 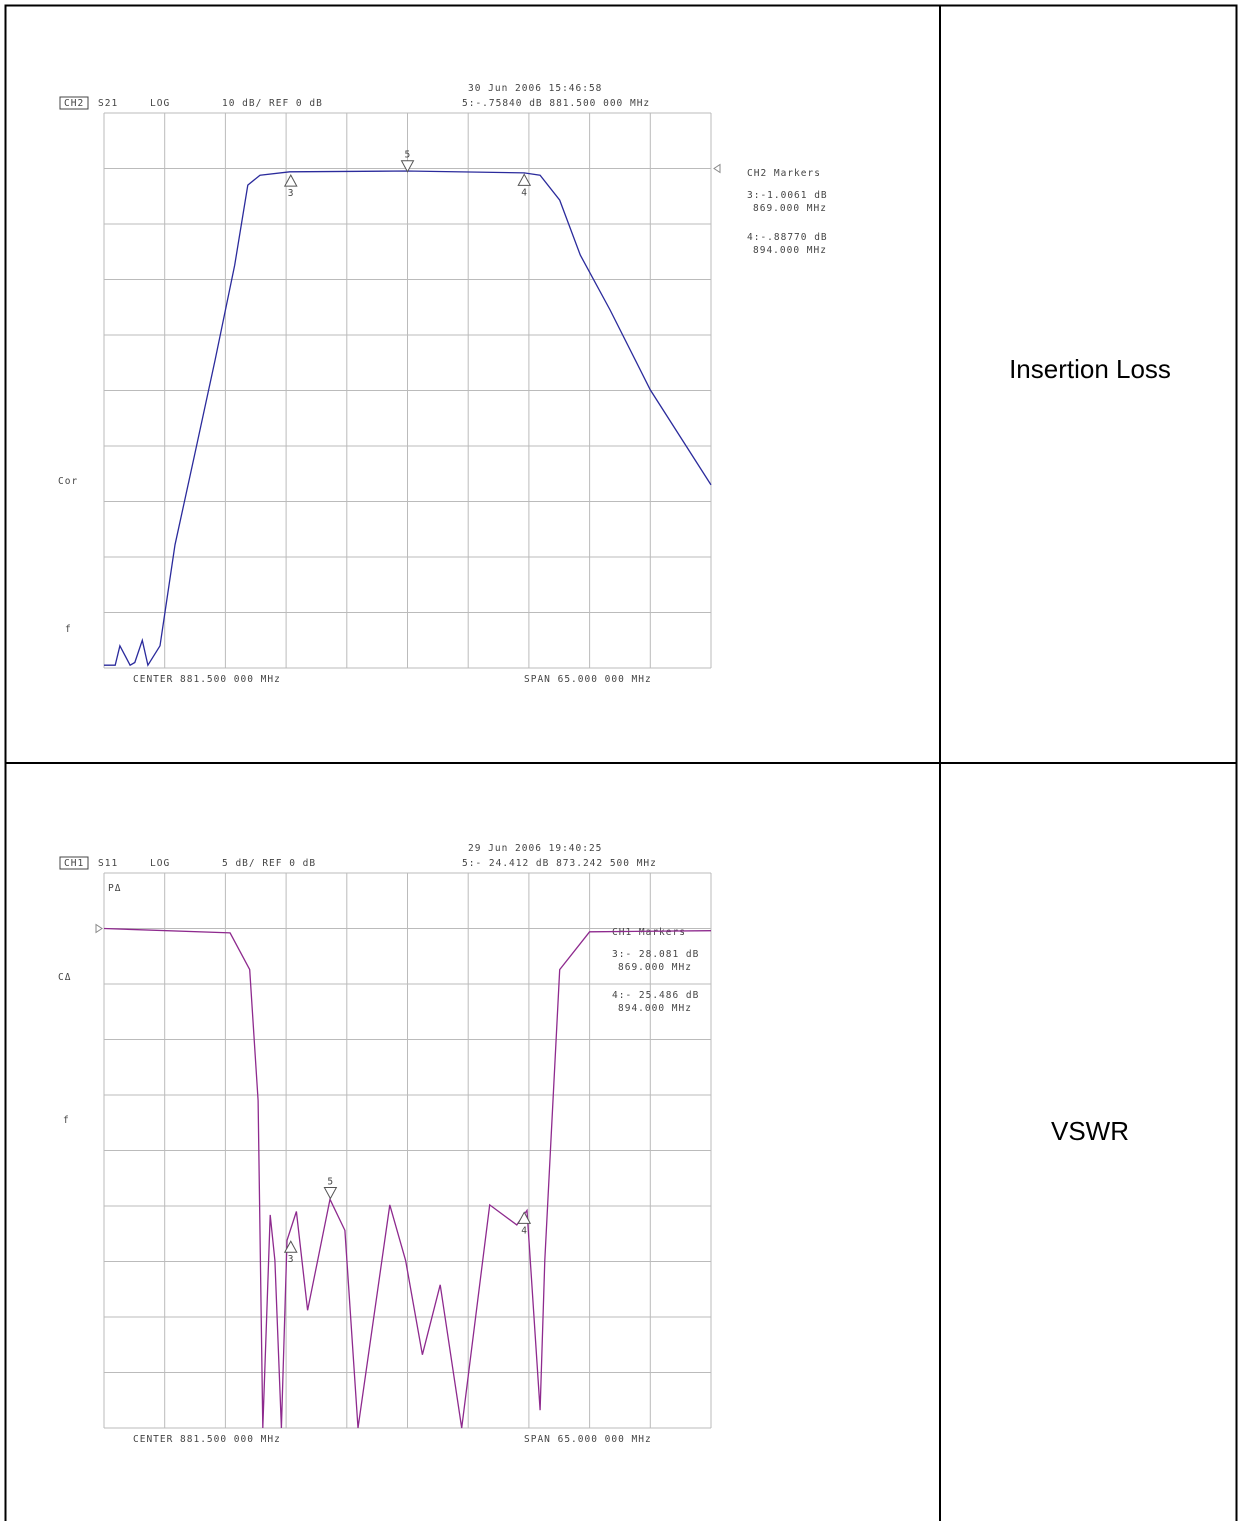 I want to click on parameter: S21, so click(x=108, y=103).